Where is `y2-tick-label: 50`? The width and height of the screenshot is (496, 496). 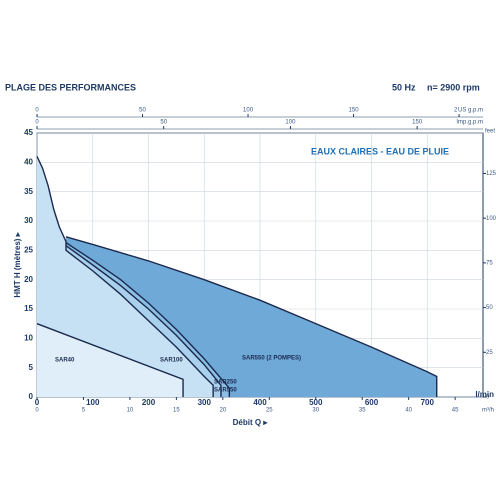 y2-tick-label: 50 is located at coordinates (489, 308).